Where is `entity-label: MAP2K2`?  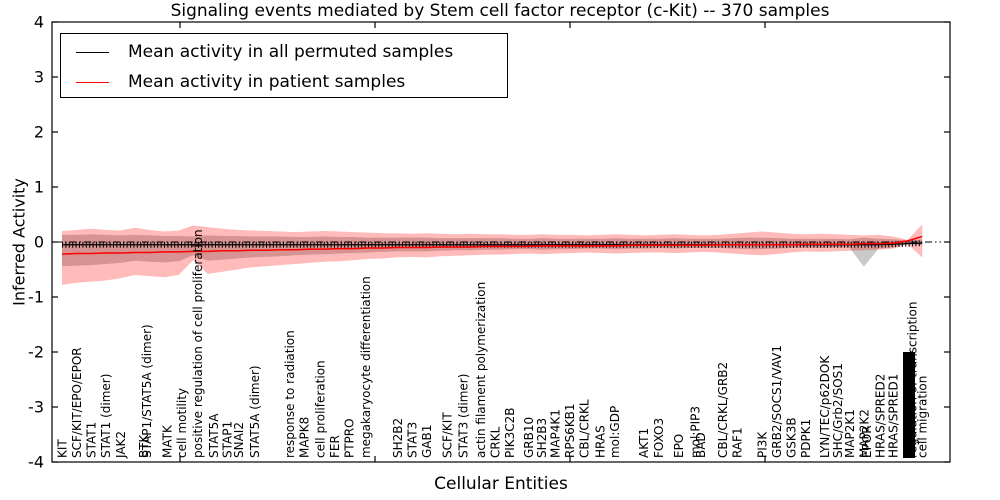
entity-label: MAP2K2 is located at coordinates (864, 433).